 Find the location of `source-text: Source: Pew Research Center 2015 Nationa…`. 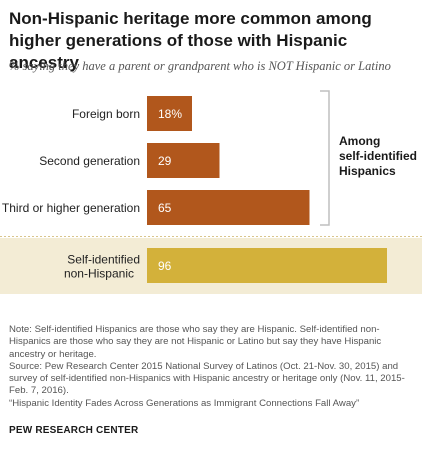

source-text: Source: Pew Research Center 2015 Nationa… is located at coordinates (207, 378).